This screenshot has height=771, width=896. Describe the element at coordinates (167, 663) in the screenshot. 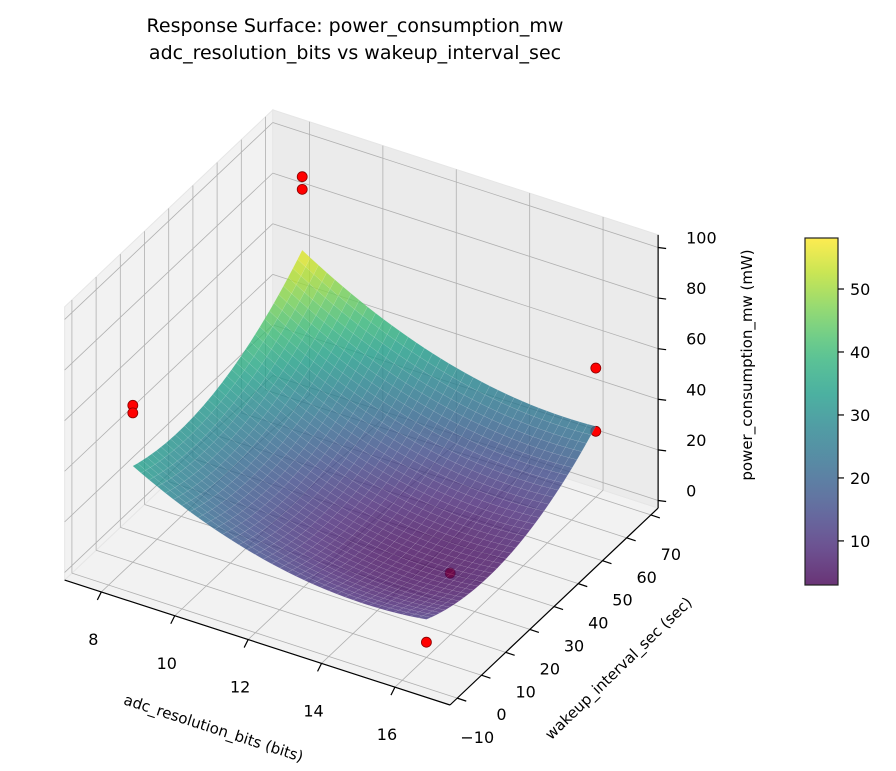

I see `x-tick-label: 10` at that location.